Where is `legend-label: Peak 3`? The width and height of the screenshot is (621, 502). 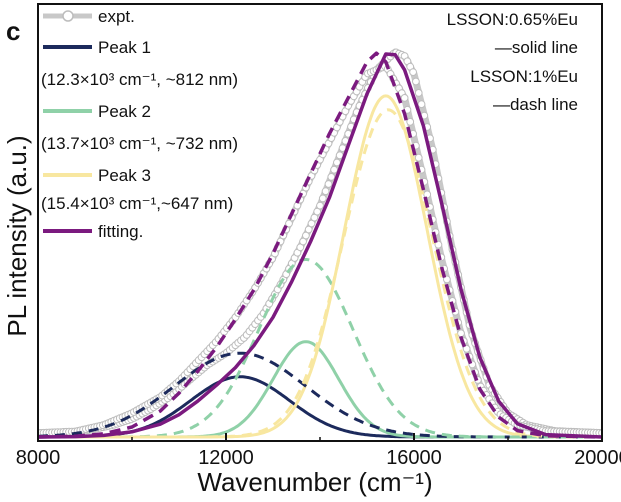 legend-label: Peak 3 is located at coordinates (124, 175).